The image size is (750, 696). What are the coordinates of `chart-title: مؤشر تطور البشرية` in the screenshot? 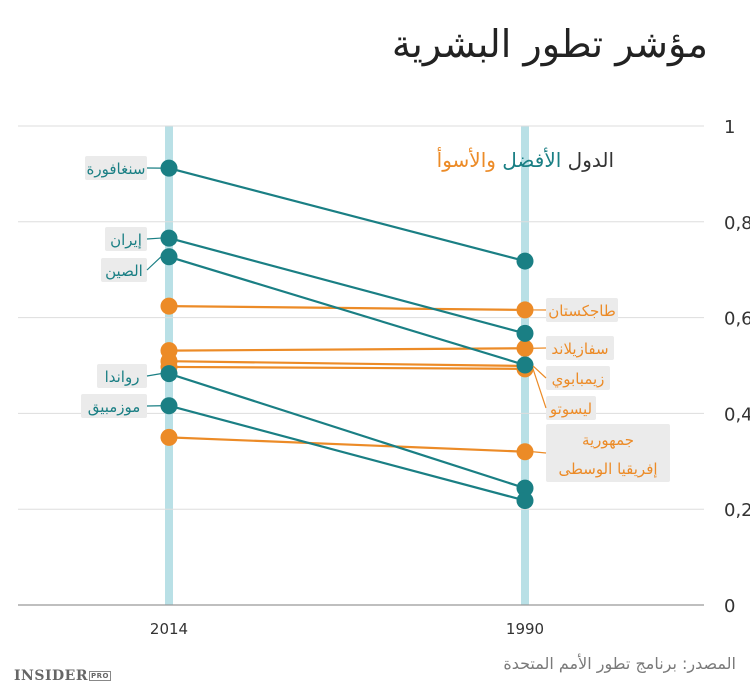 It's located at (549, 44).